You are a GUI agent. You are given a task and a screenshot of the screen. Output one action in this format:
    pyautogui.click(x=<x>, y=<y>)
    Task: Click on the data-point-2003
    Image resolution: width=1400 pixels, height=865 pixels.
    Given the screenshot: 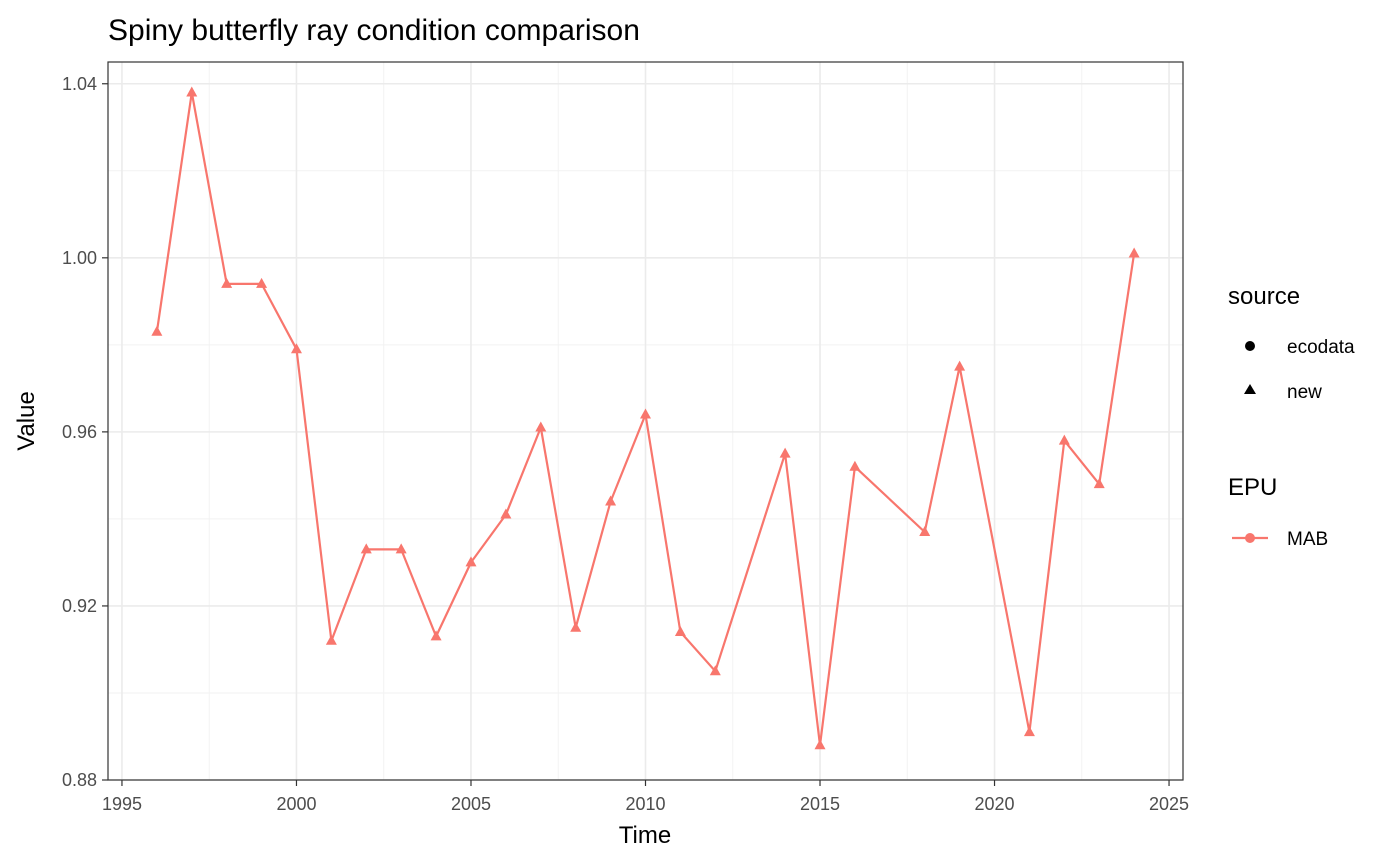 What is the action you would take?
    pyautogui.click(x=401, y=548)
    